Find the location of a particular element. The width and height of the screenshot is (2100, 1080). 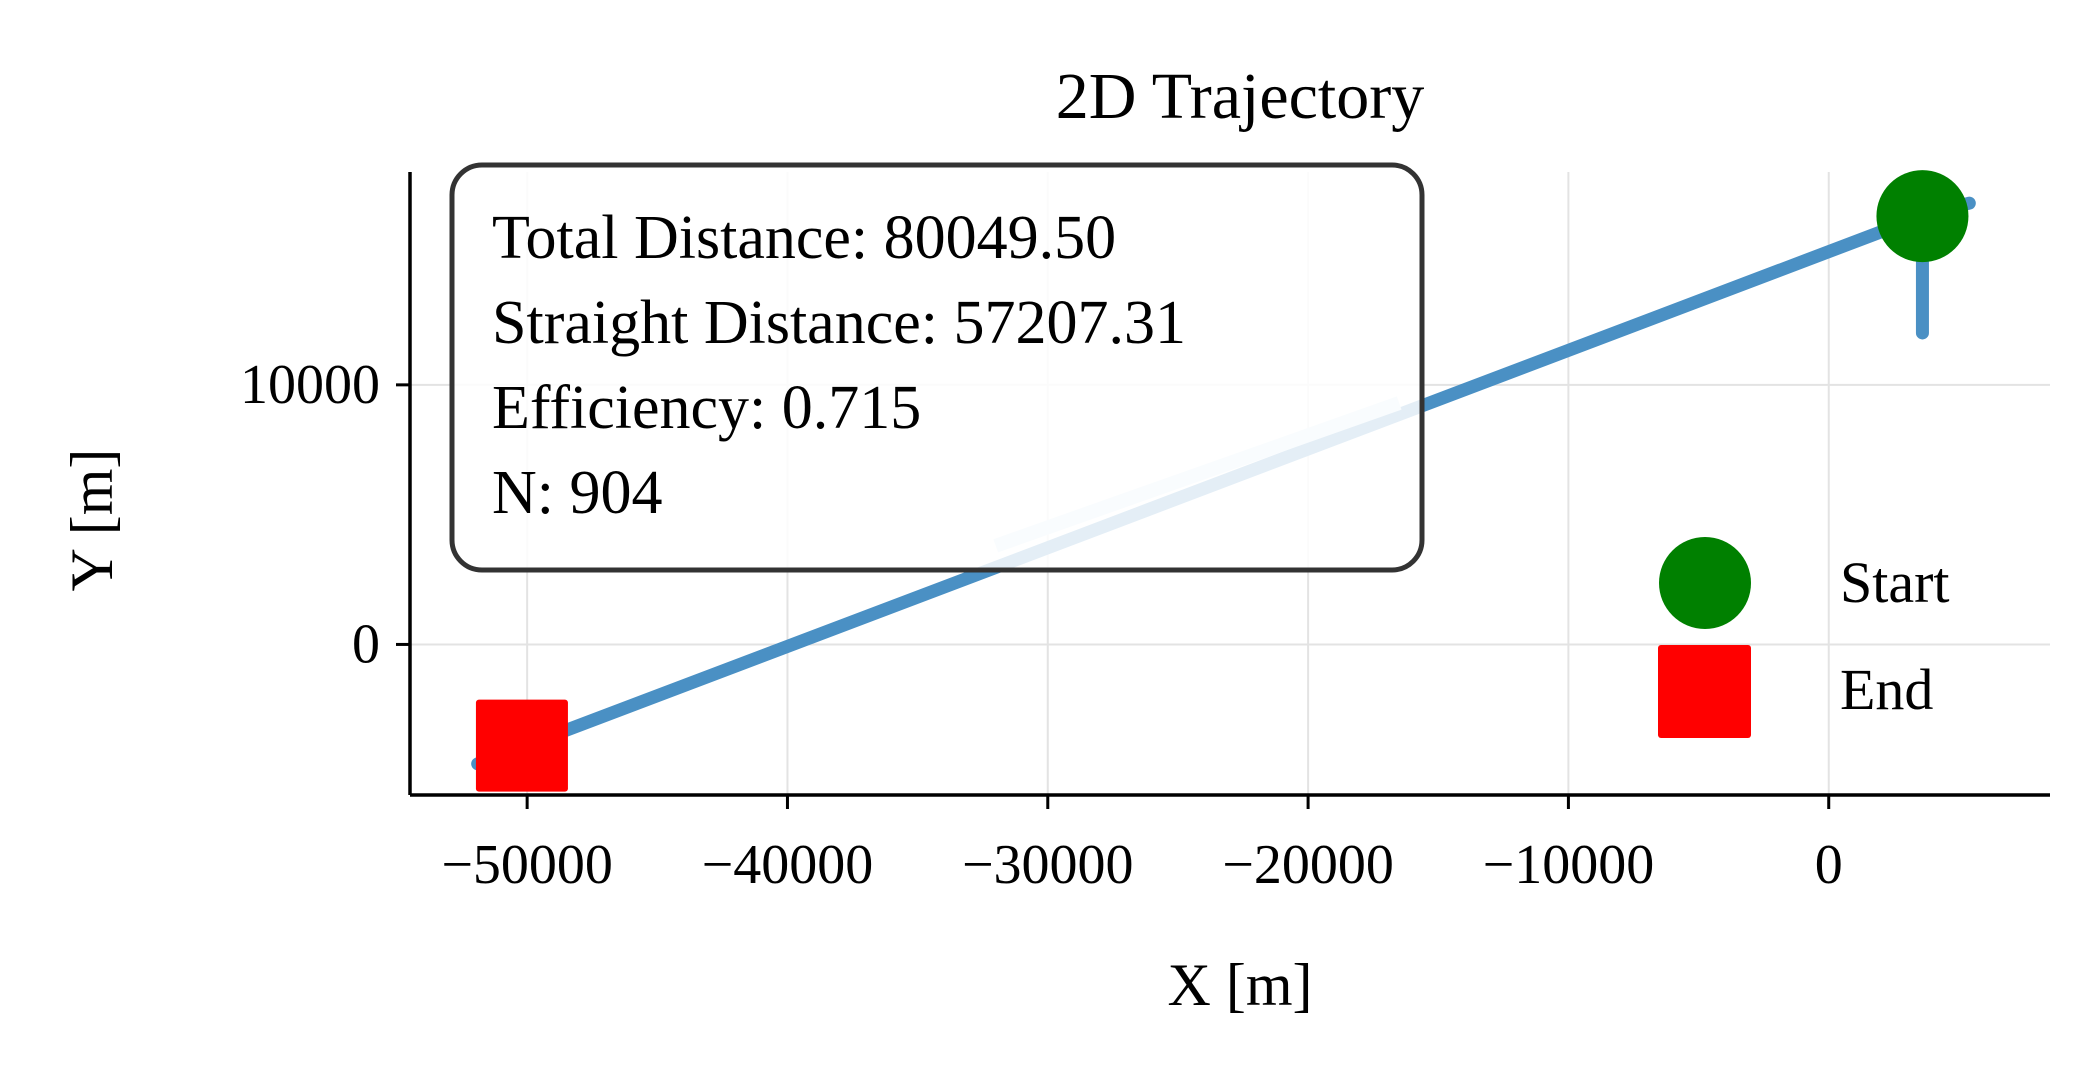

legend-start-label: Start is located at coordinates (1895, 582).